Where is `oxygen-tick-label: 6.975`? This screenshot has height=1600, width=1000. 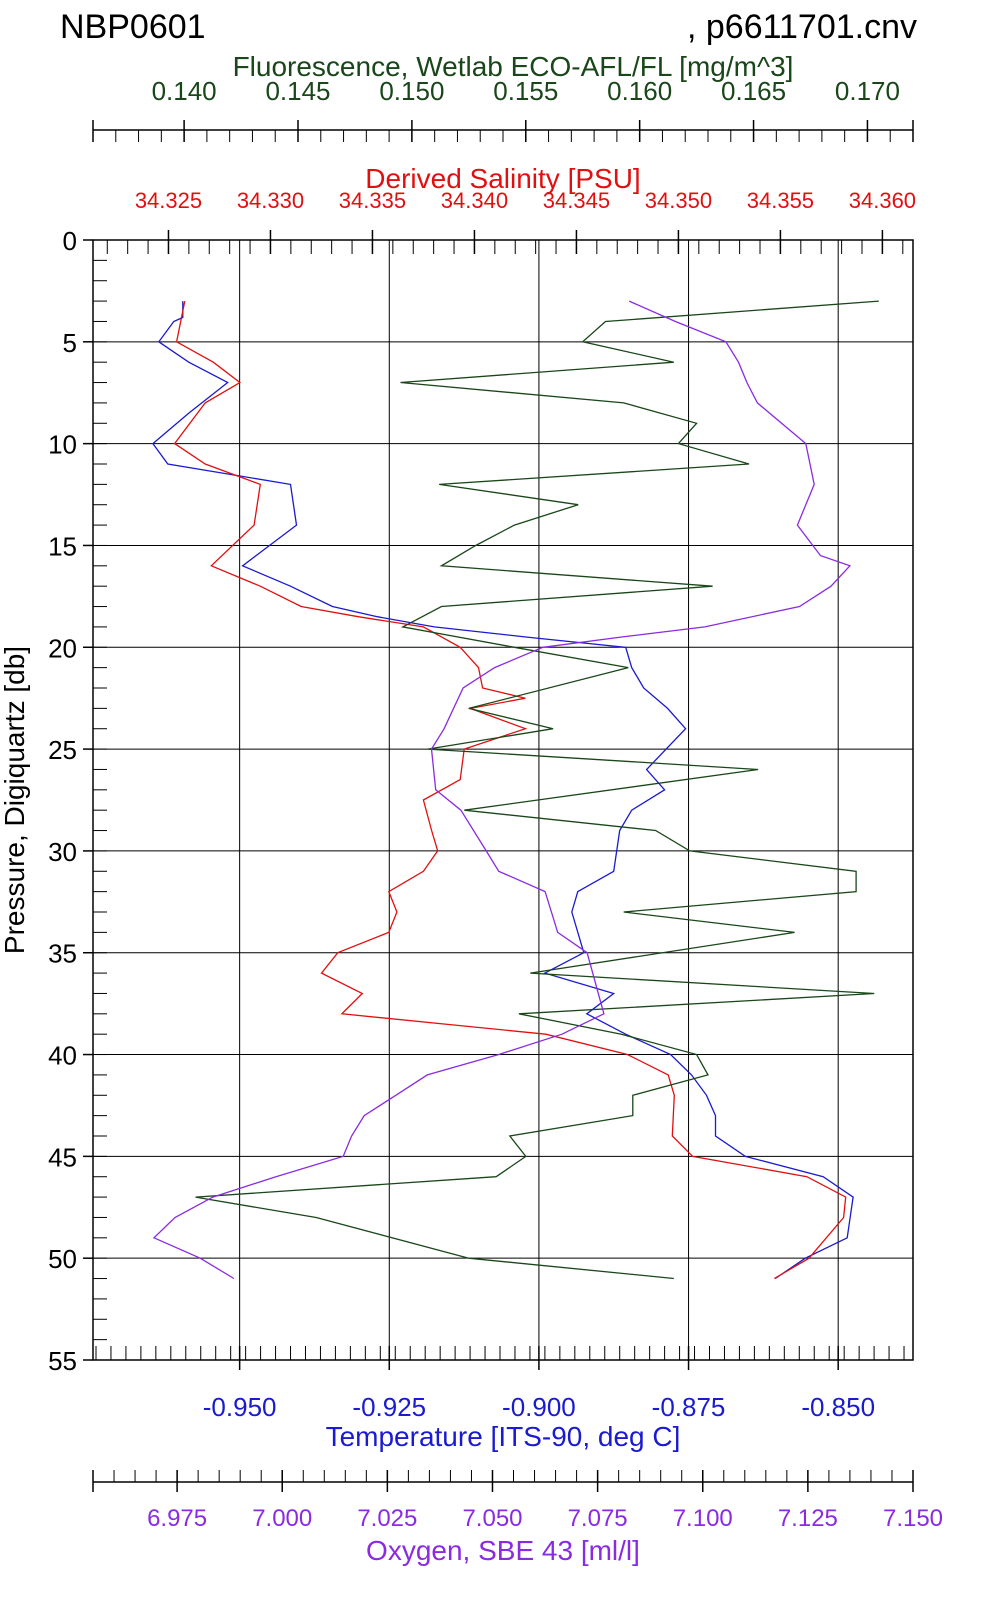
oxygen-tick-label: 6.975 is located at coordinates (177, 1518).